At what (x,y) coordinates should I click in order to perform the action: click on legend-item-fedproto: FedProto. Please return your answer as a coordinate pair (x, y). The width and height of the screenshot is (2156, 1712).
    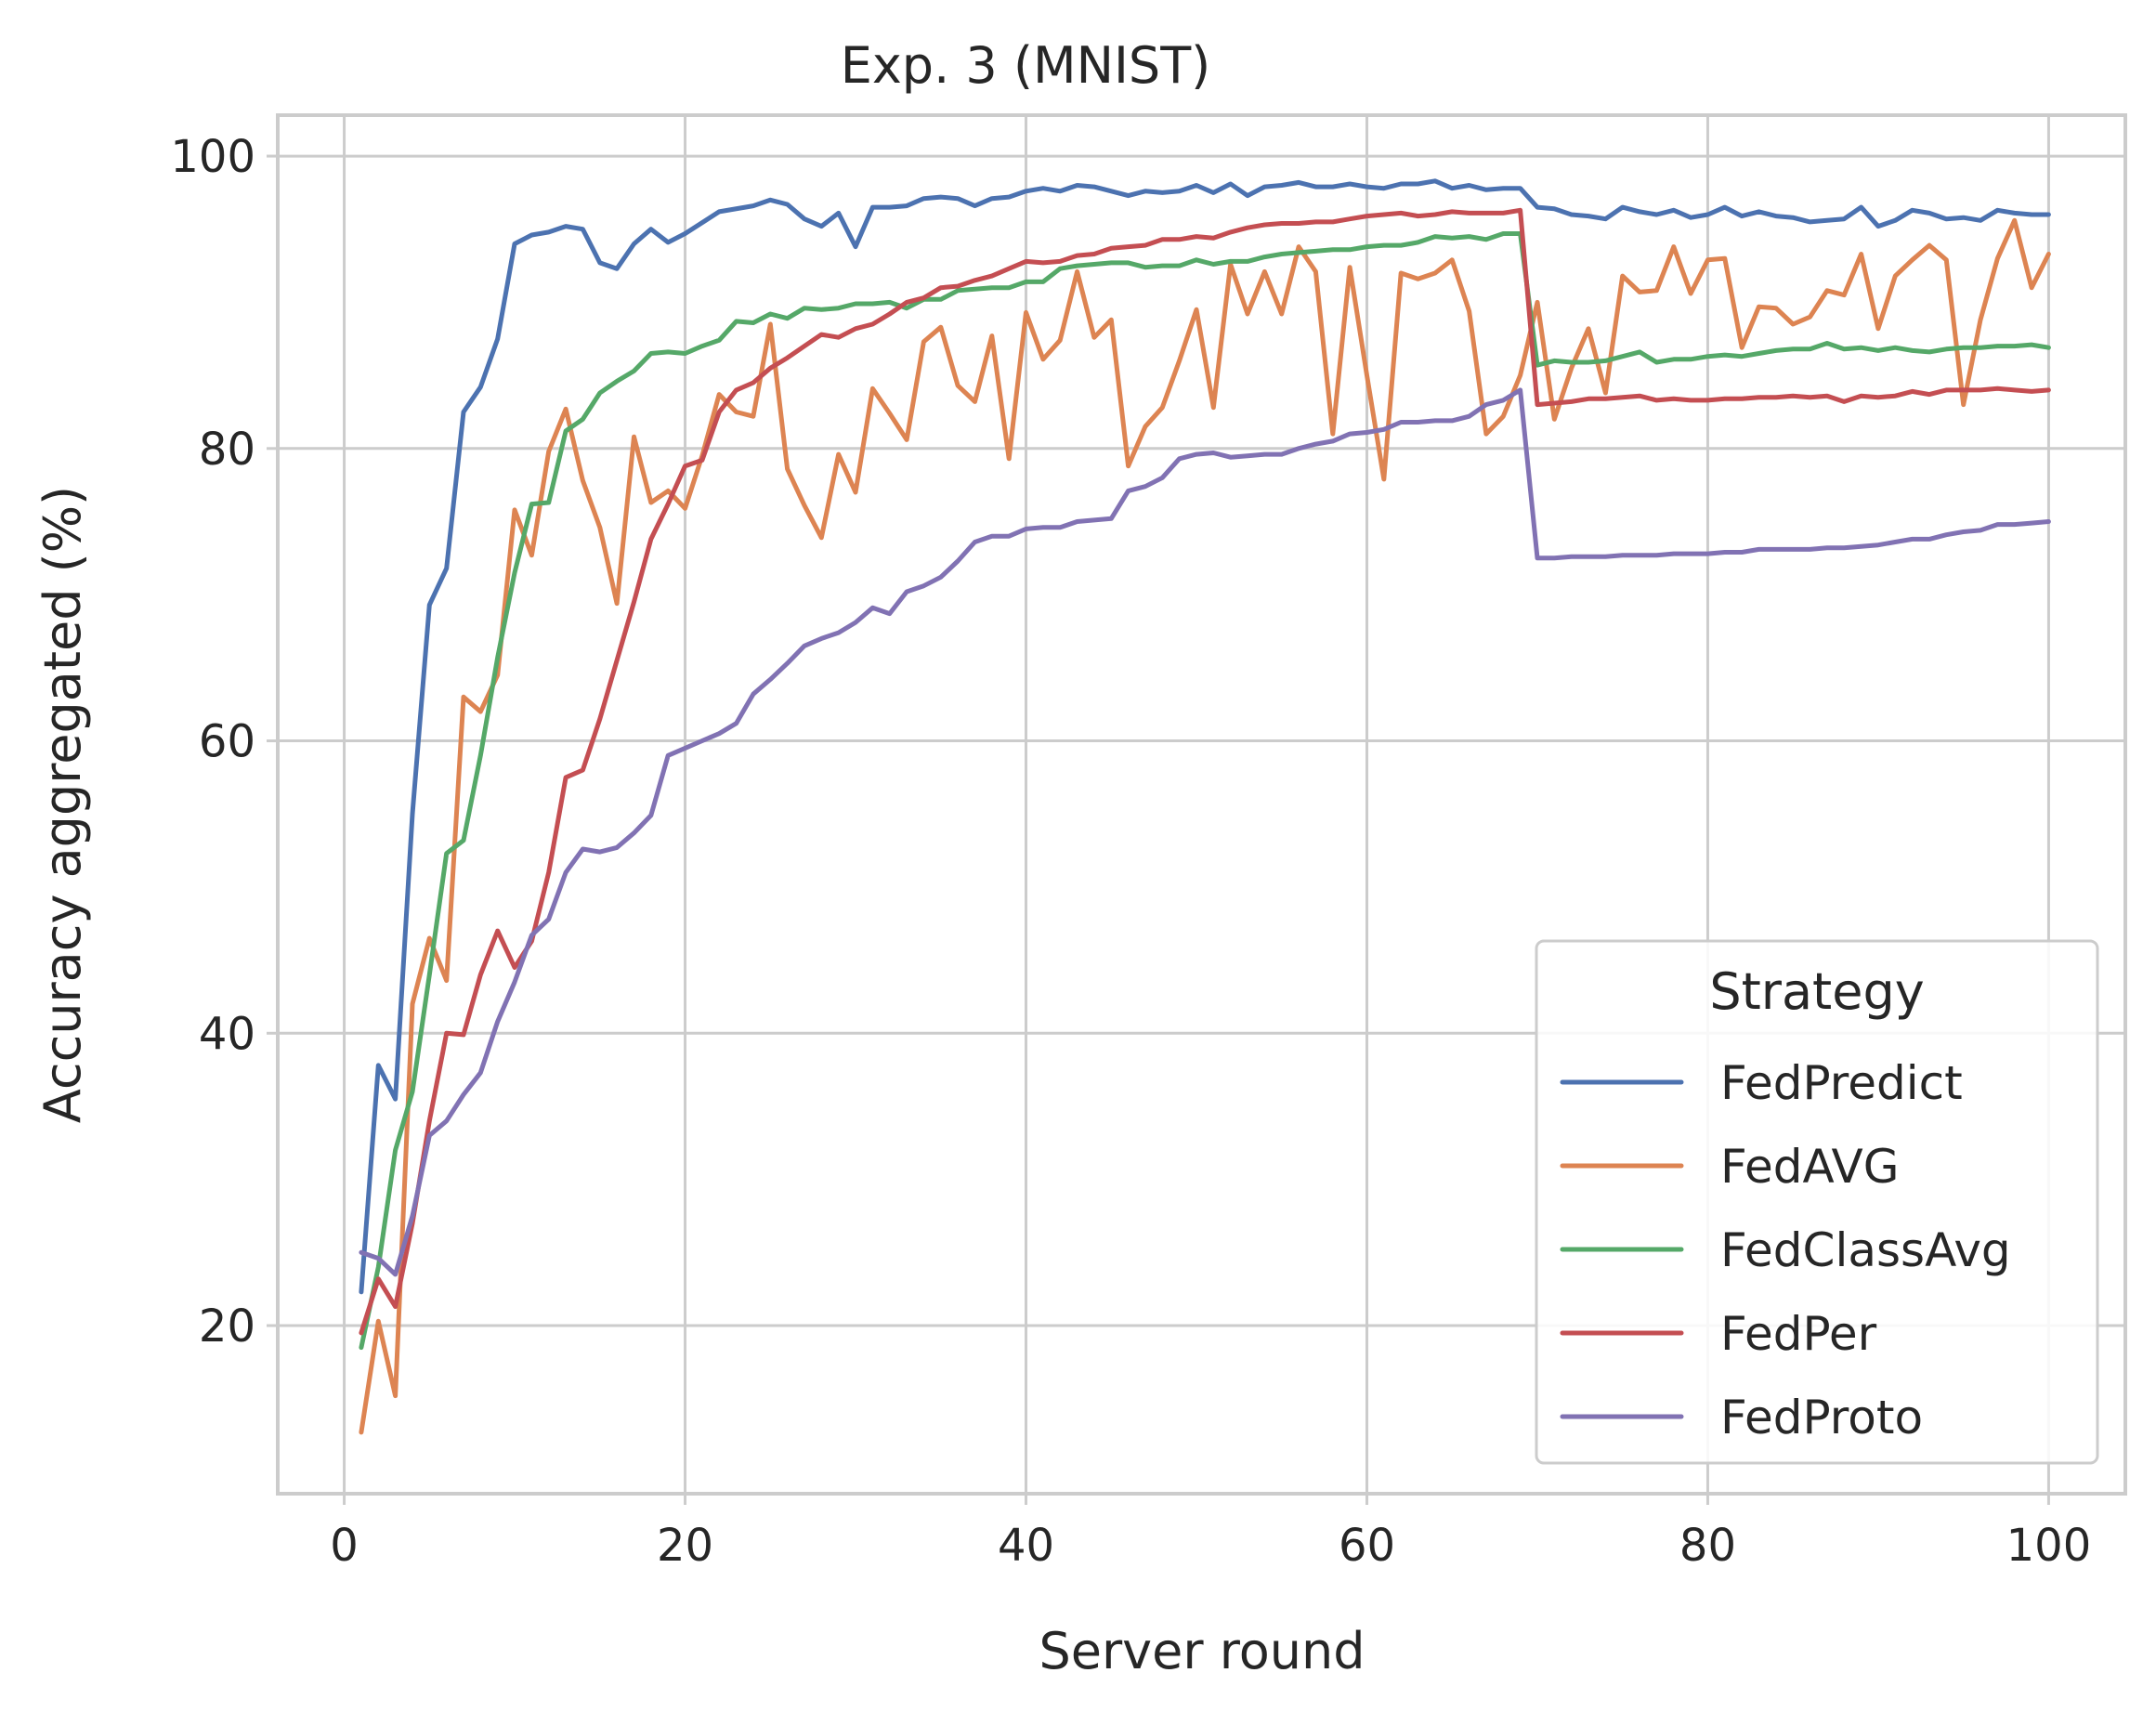
    Looking at the image, I should click on (1741, 1417).